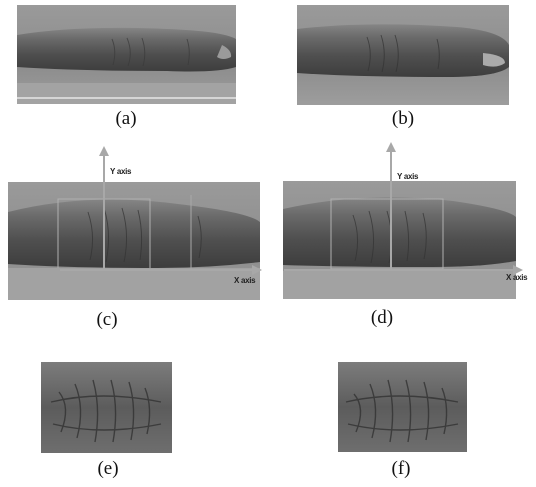  Describe the element at coordinates (107, 319) in the screenshot. I see `caption-c: (c)` at that location.